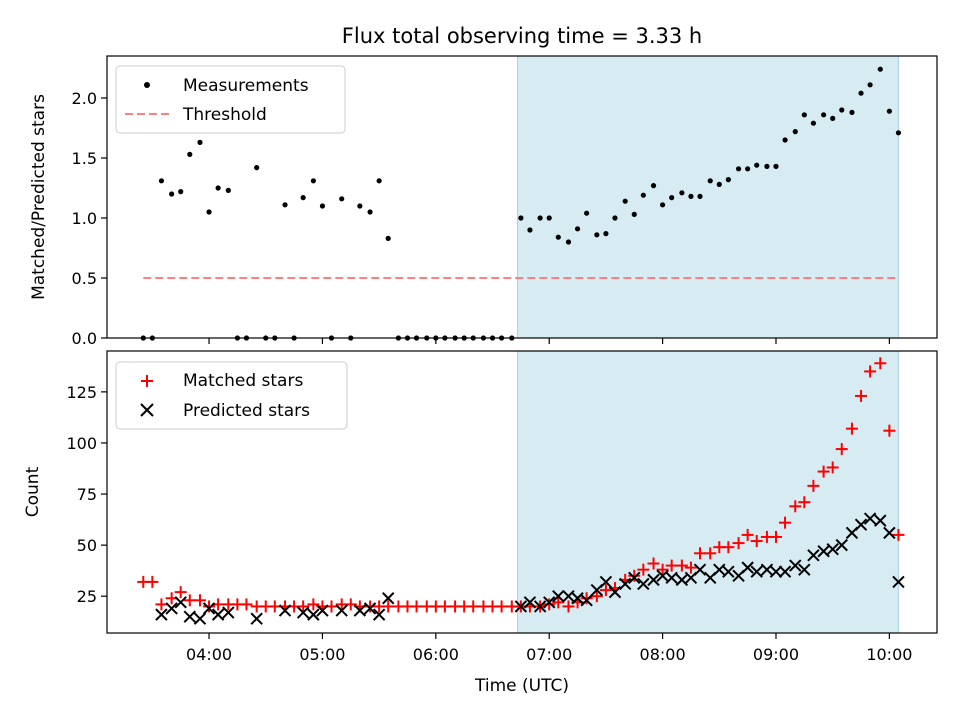  I want to click on y-tick-label: 2.0, so click(84, 98).